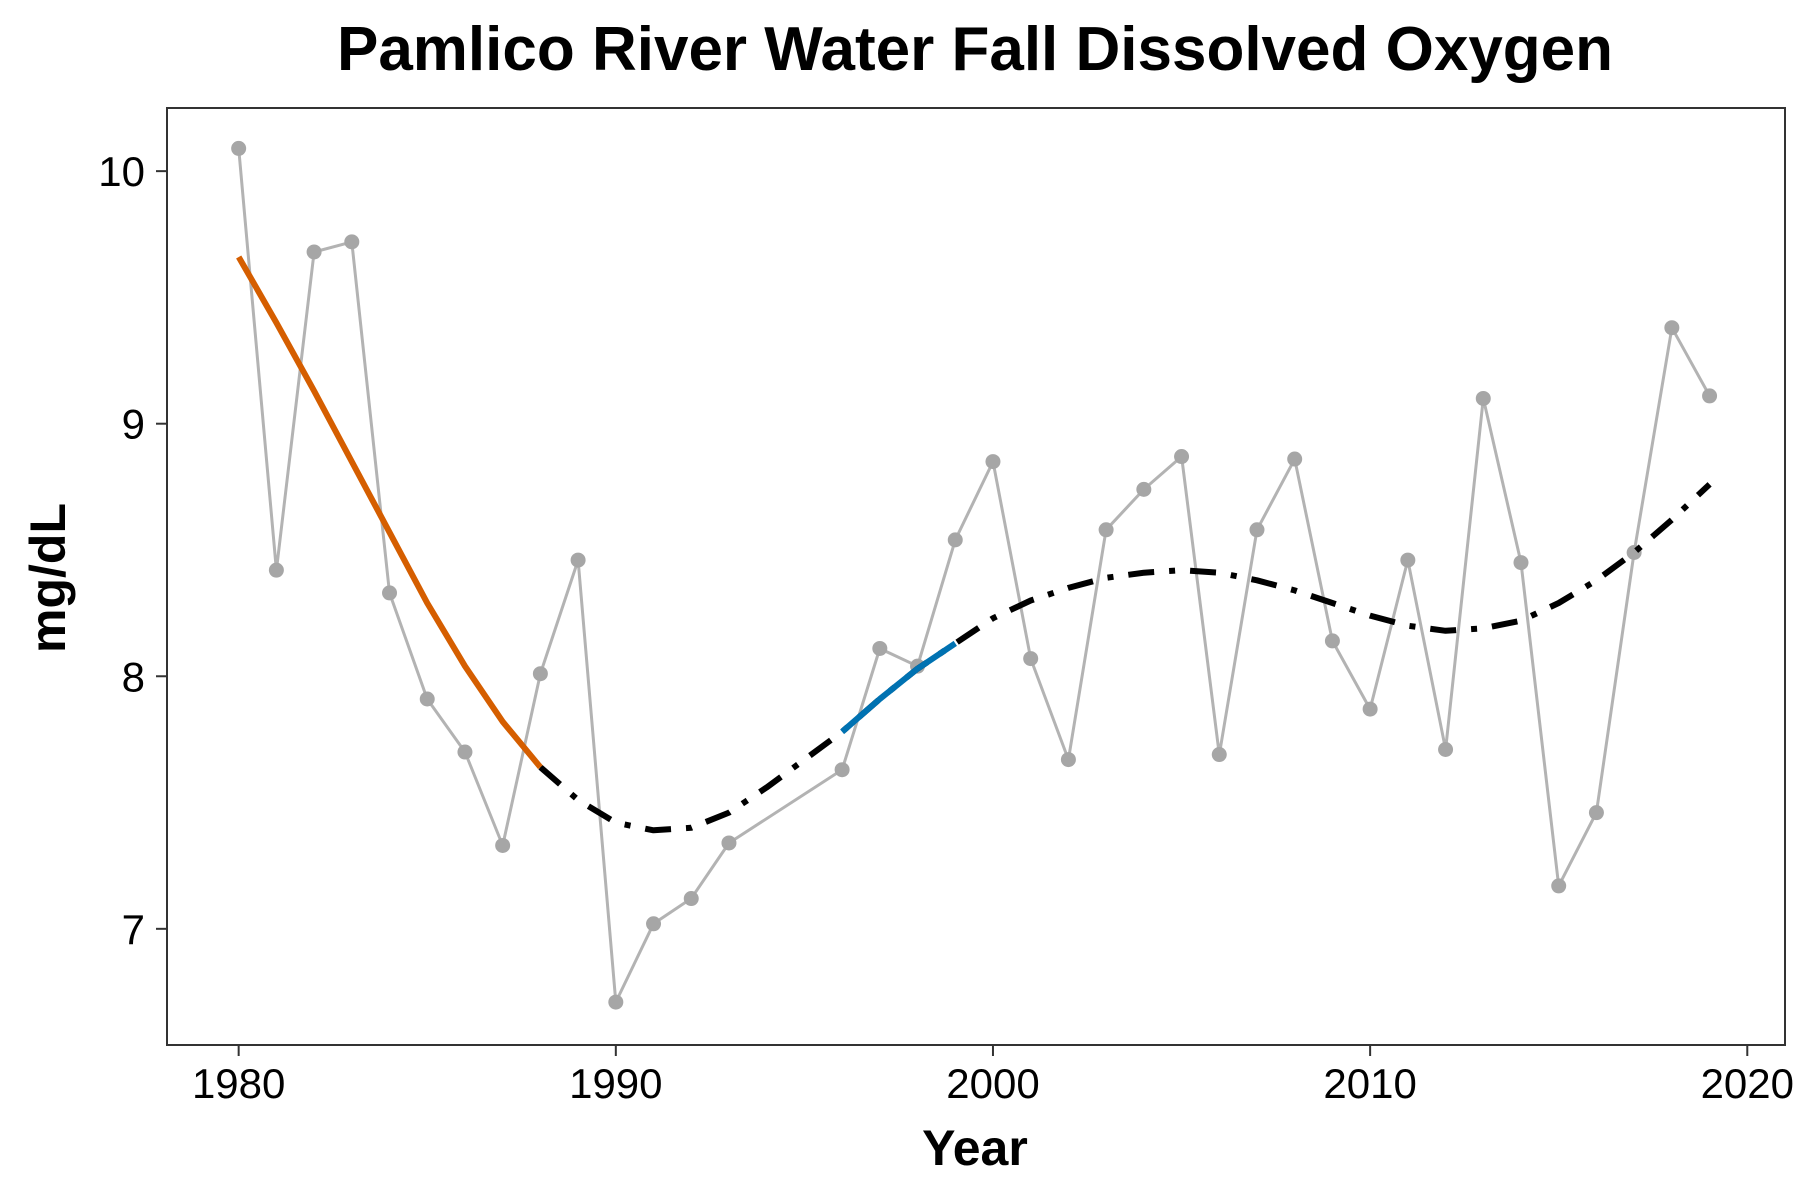 This screenshot has height=1200, width=1800. Describe the element at coordinates (121, 171) in the screenshot. I see `y-tick-label: 10` at that location.